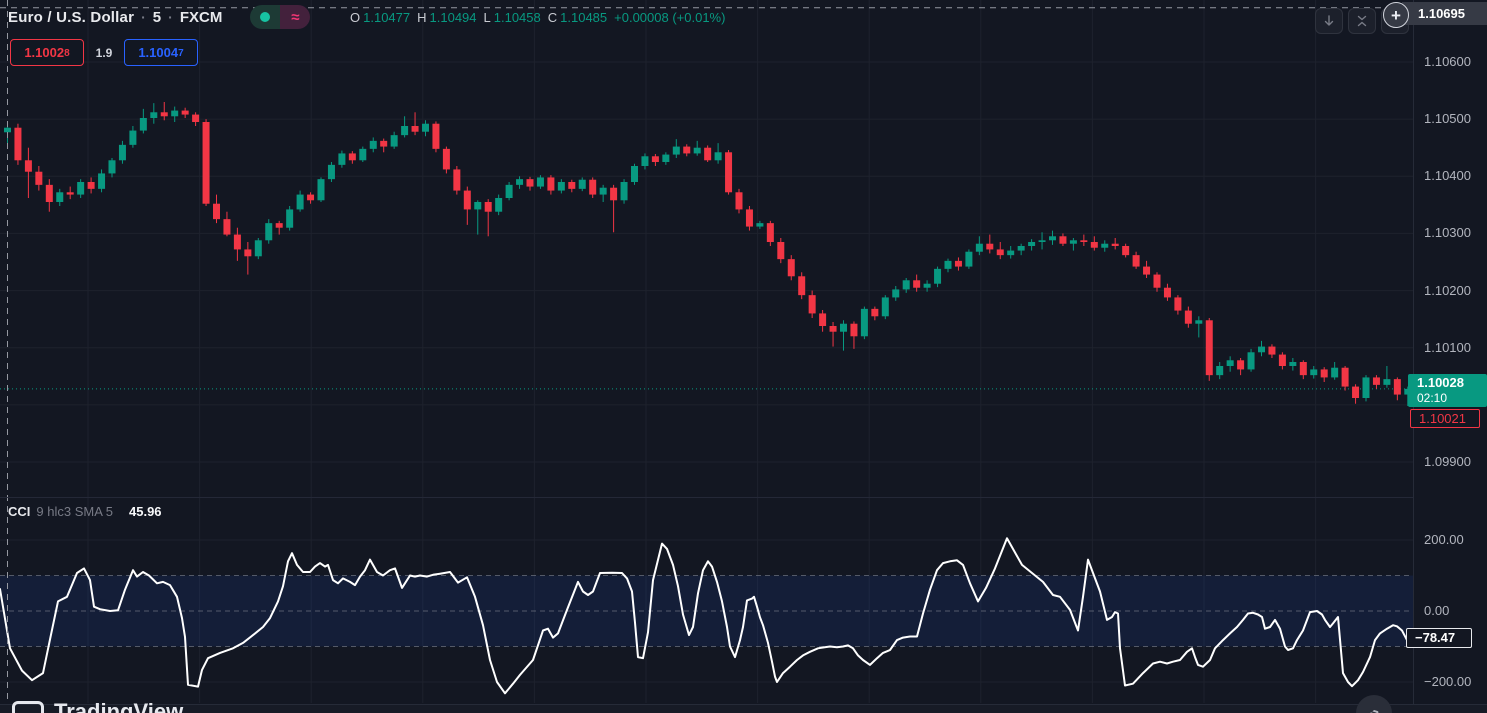 This screenshot has width=1487, height=713. Describe the element at coordinates (157, 17) in the screenshot. I see `interval-label: 5` at that location.